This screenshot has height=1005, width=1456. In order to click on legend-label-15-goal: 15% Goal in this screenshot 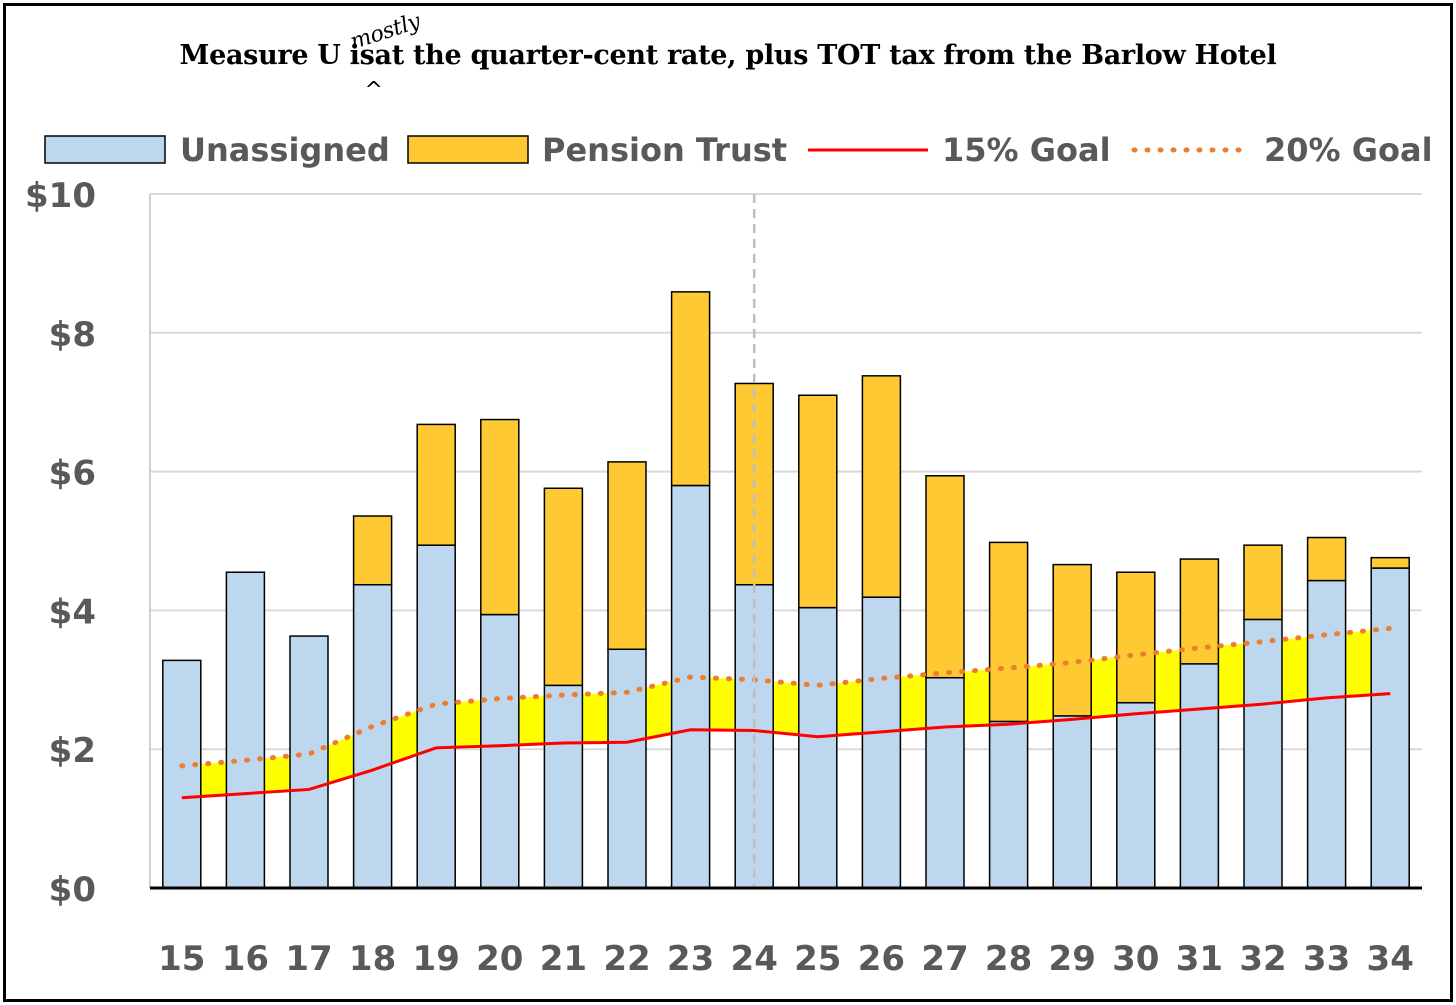, I will do `click(1026, 150)`.